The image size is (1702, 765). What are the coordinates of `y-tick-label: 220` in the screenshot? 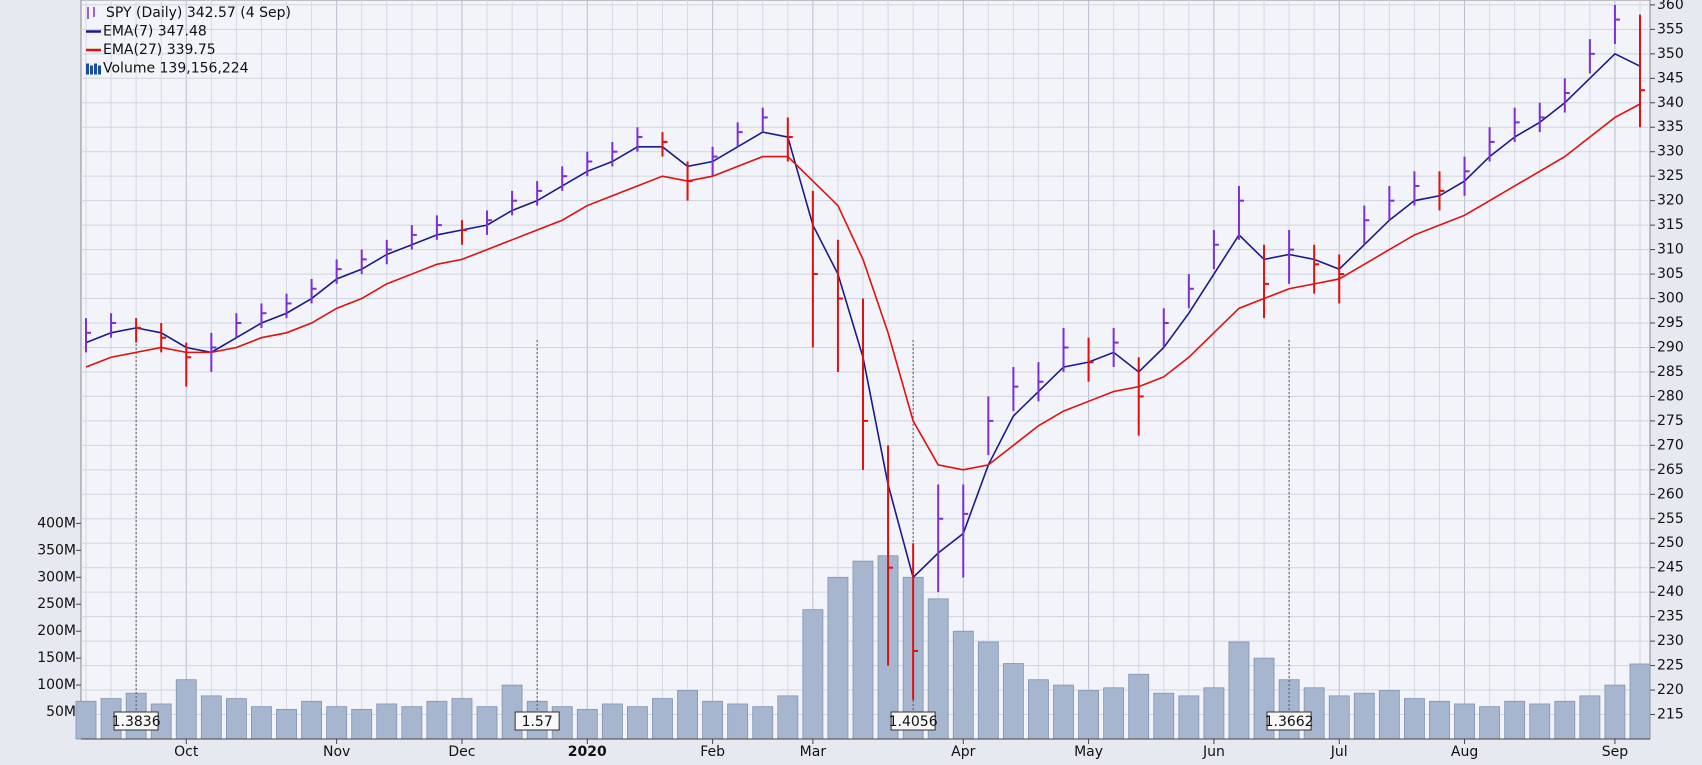 It's located at (1670, 690).